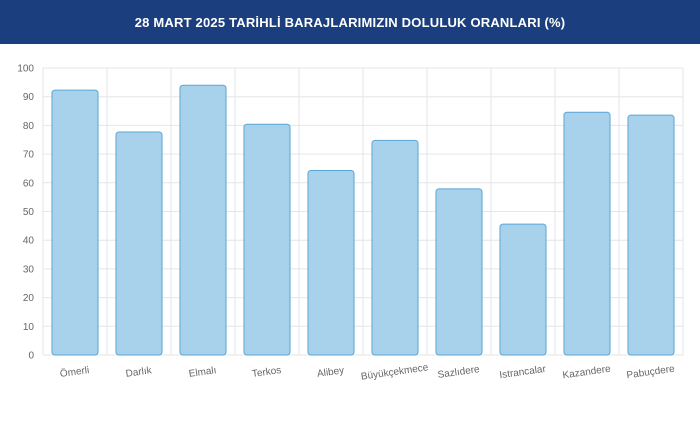  Describe the element at coordinates (29, 241) in the screenshot. I see `y-tick-label: 40` at that location.